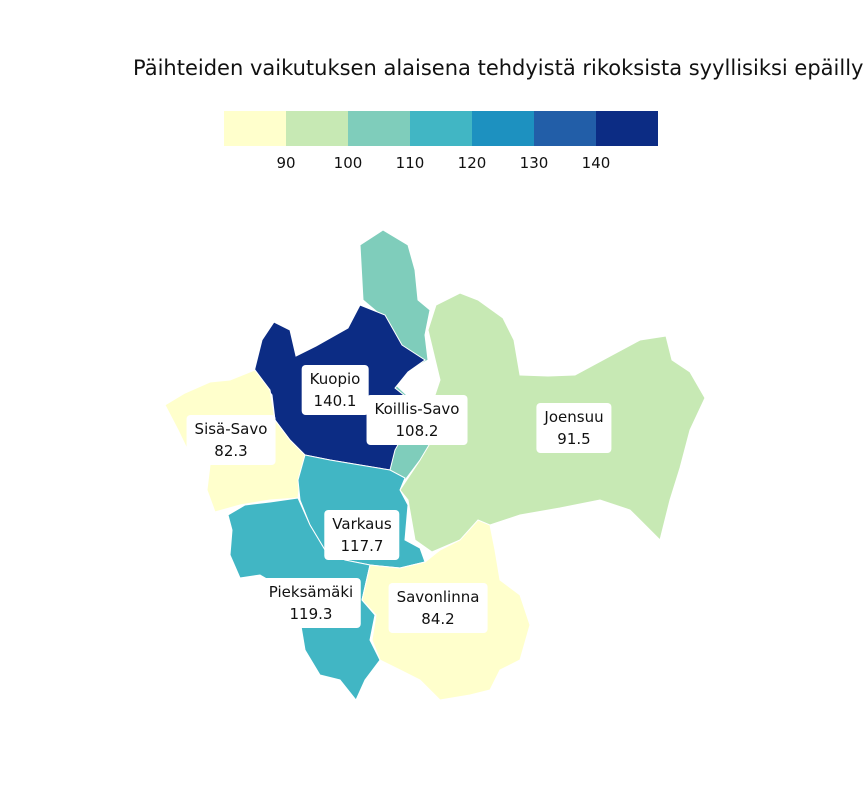  Describe the element at coordinates (335, 379) in the screenshot. I see `label-kuopio-name: Kuopio` at that location.